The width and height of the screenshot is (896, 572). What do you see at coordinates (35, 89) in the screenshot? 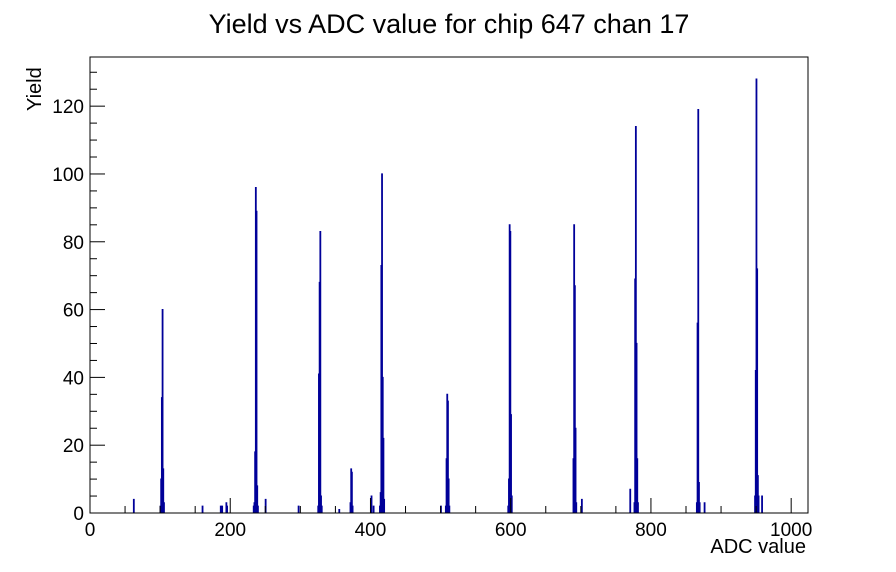
I see `y-axis-title: Yield` at bounding box center [35, 89].